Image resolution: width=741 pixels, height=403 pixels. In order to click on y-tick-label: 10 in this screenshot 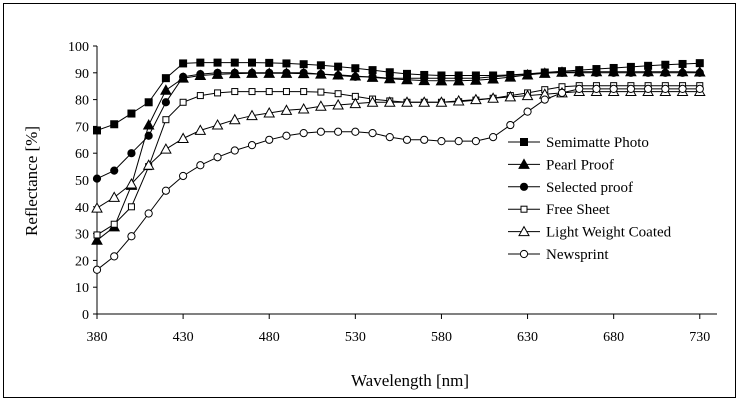, I will do `click(82, 288)`.